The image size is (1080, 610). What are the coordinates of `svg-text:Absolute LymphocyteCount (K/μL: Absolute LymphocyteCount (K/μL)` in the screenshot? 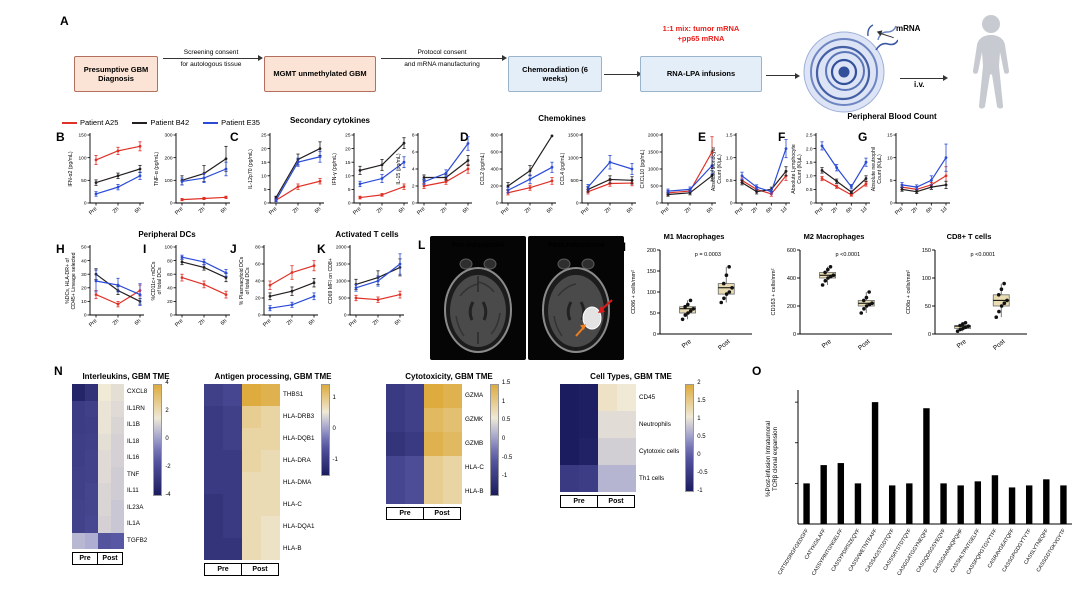 It's located at (797, 169).